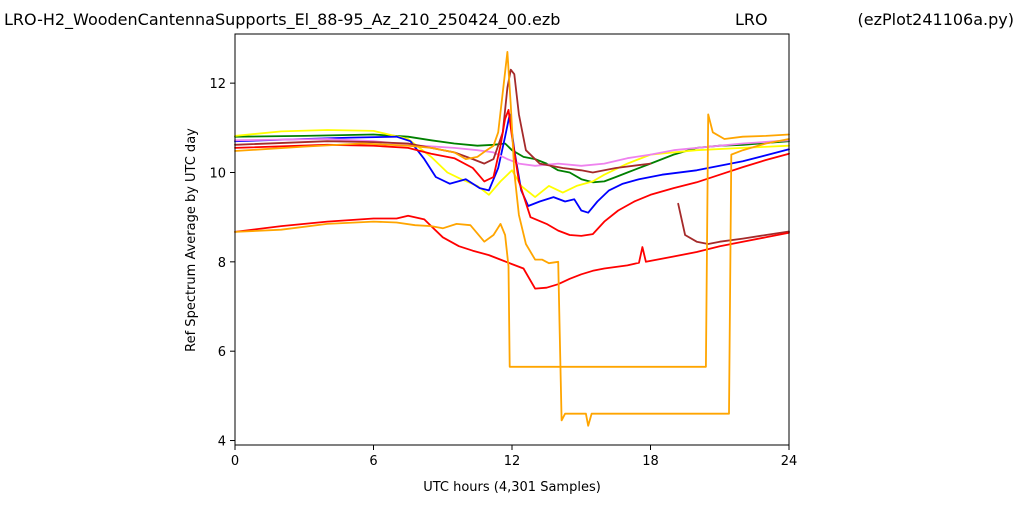 This screenshot has height=506, width=1024. What do you see at coordinates (191, 240) in the screenshot?
I see `y-axis-label: Ref Spectrum Average by UTC day` at bounding box center [191, 240].